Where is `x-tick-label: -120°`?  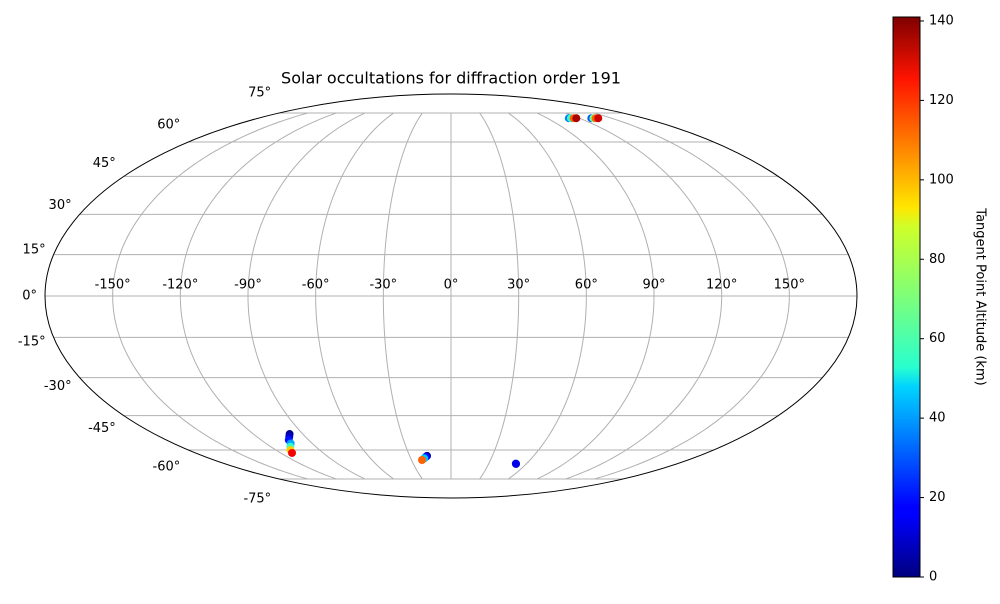 x-tick-label: -120° is located at coordinates (180, 285).